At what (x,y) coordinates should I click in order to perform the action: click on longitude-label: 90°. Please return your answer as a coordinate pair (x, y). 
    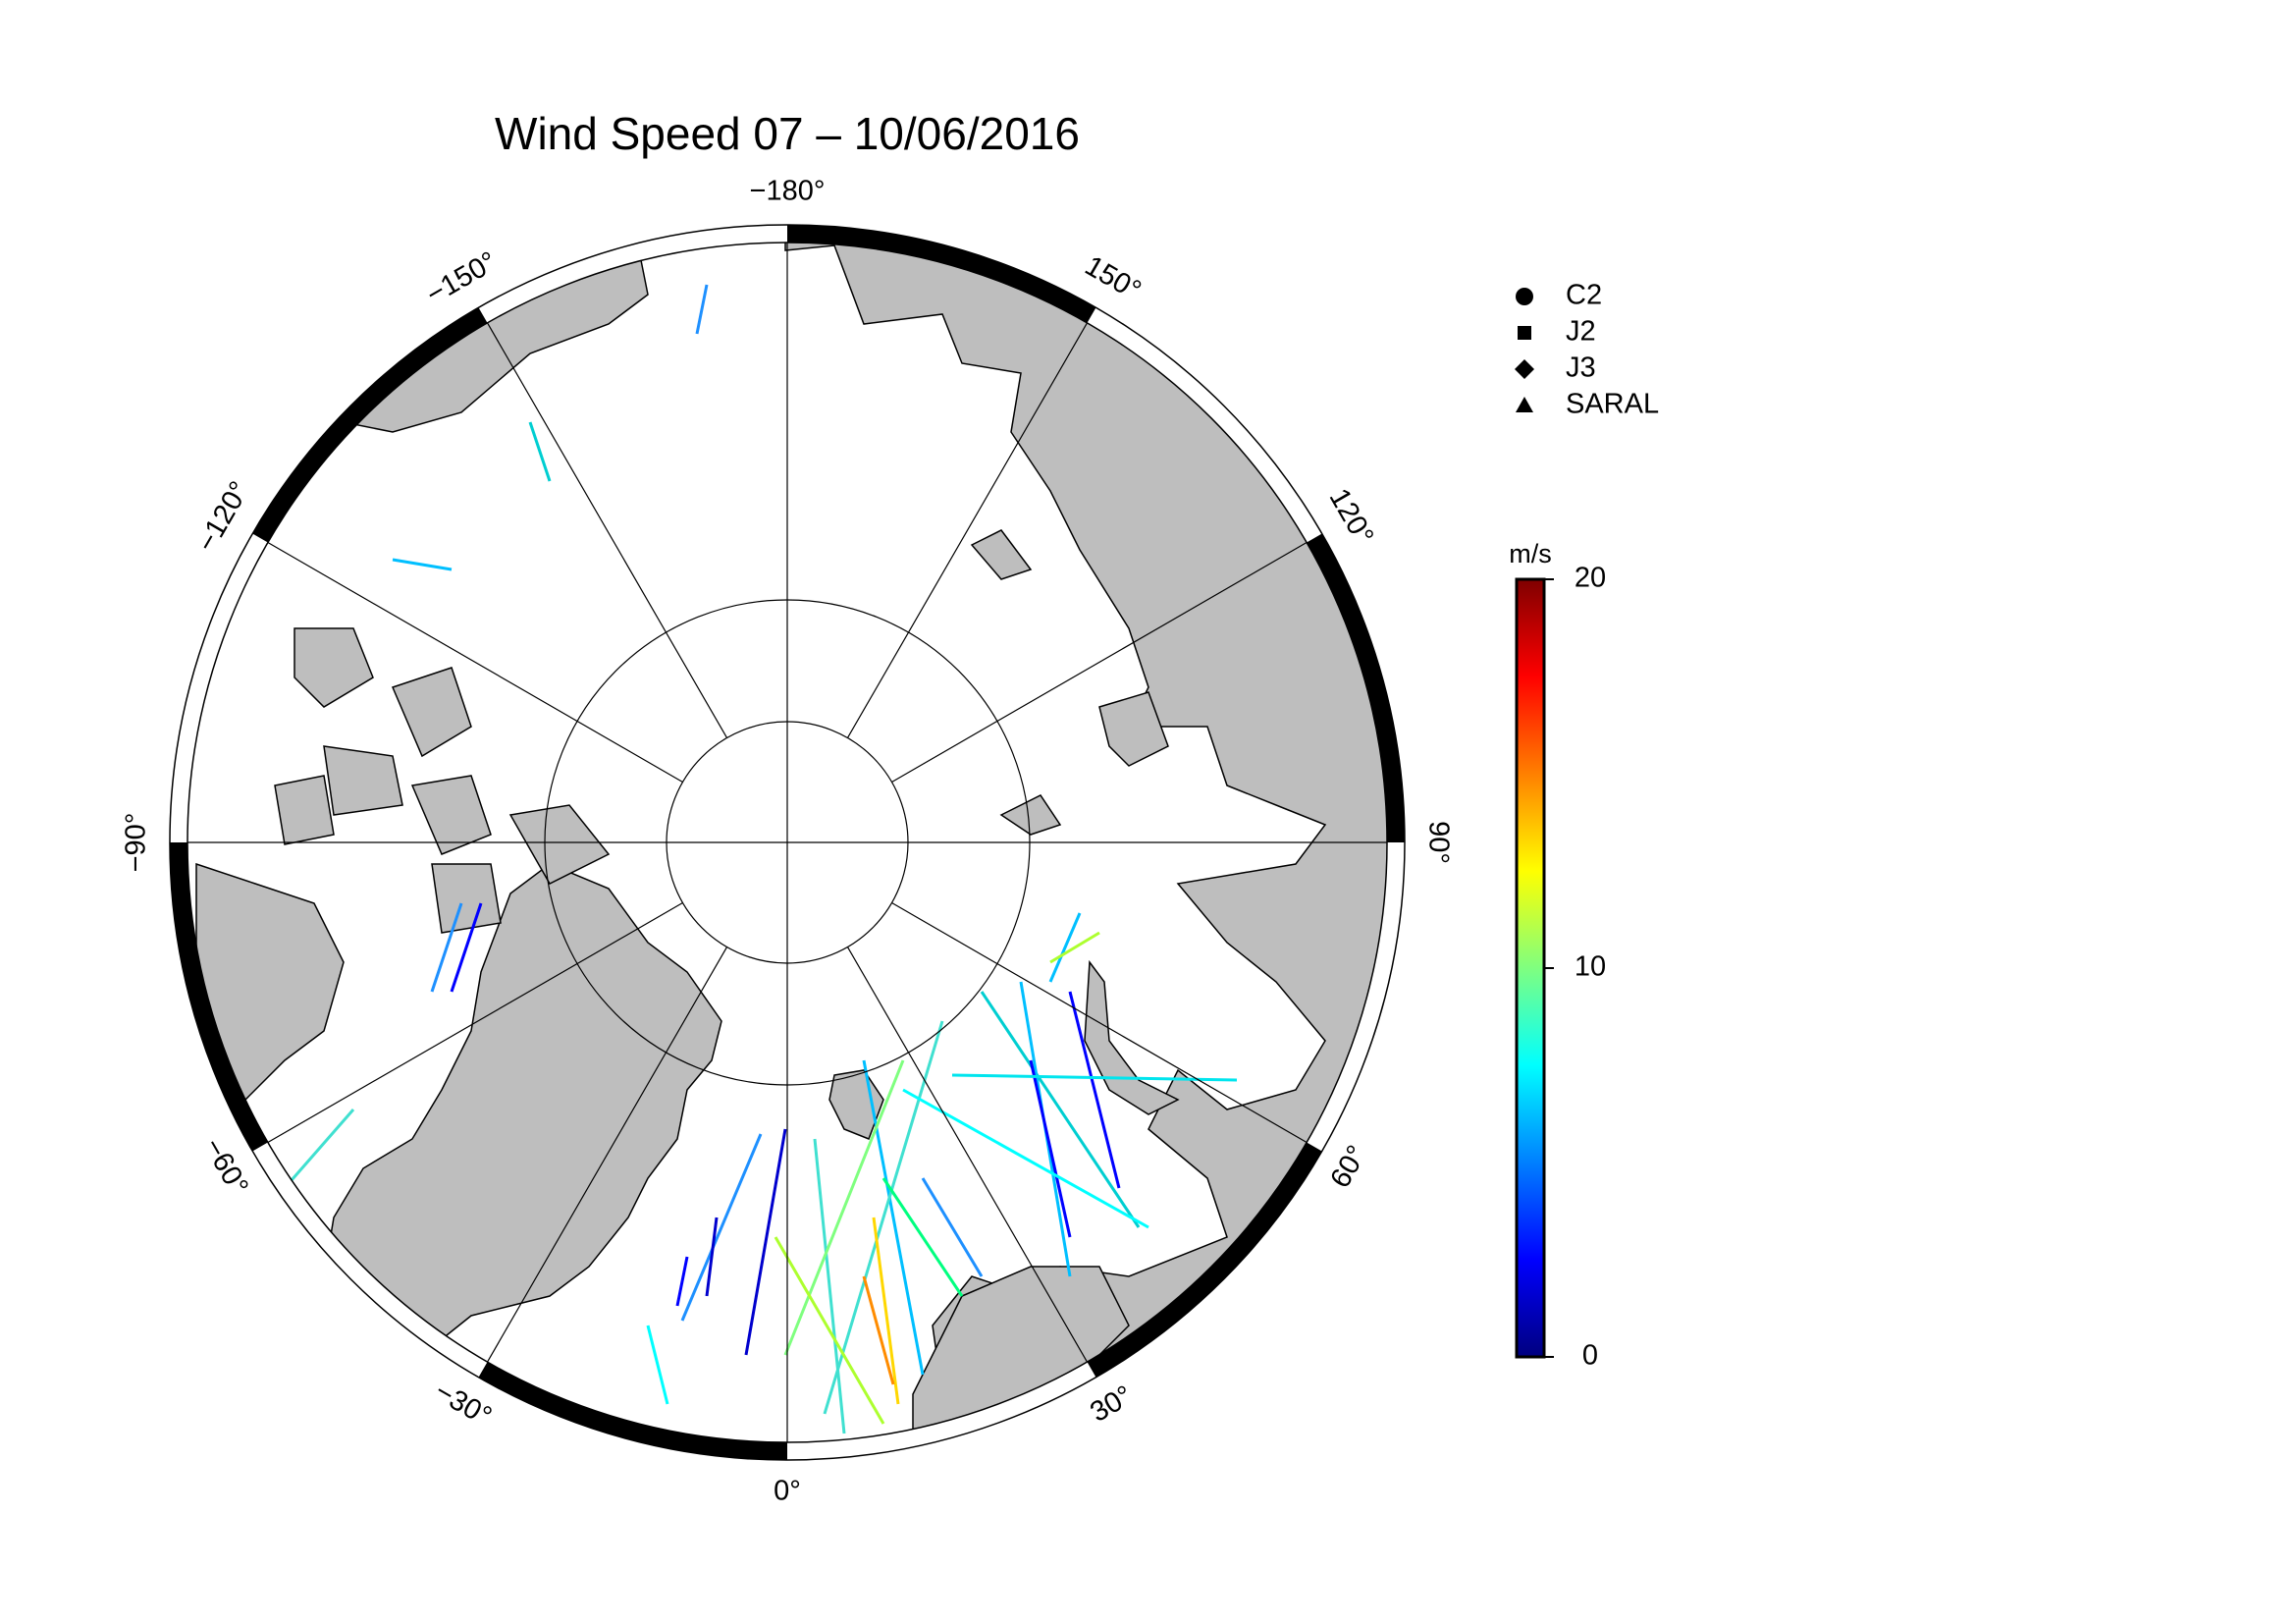
    Looking at the image, I should click on (1438, 842).